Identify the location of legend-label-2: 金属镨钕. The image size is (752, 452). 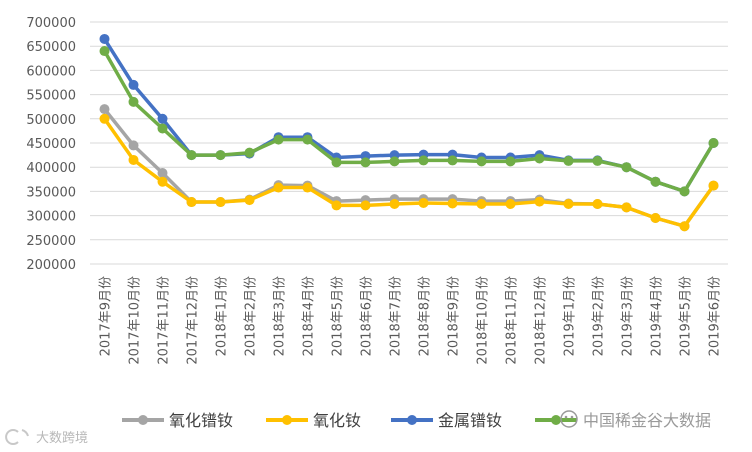
(470, 420).